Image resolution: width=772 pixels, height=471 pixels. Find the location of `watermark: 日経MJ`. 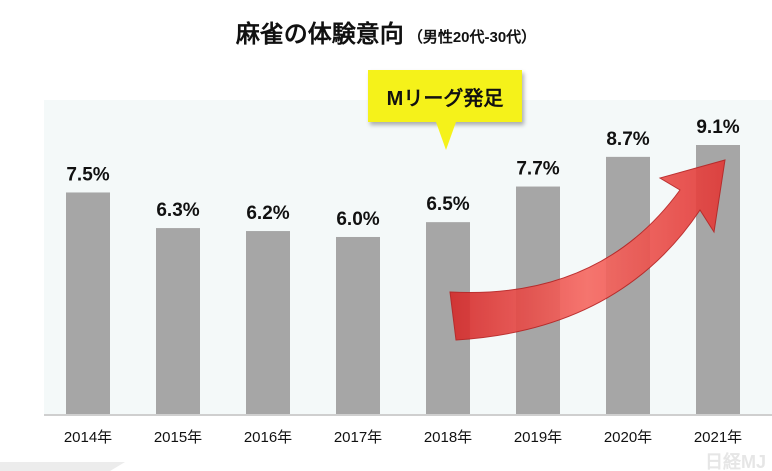

watermark: 日経MJ is located at coordinates (735, 461).